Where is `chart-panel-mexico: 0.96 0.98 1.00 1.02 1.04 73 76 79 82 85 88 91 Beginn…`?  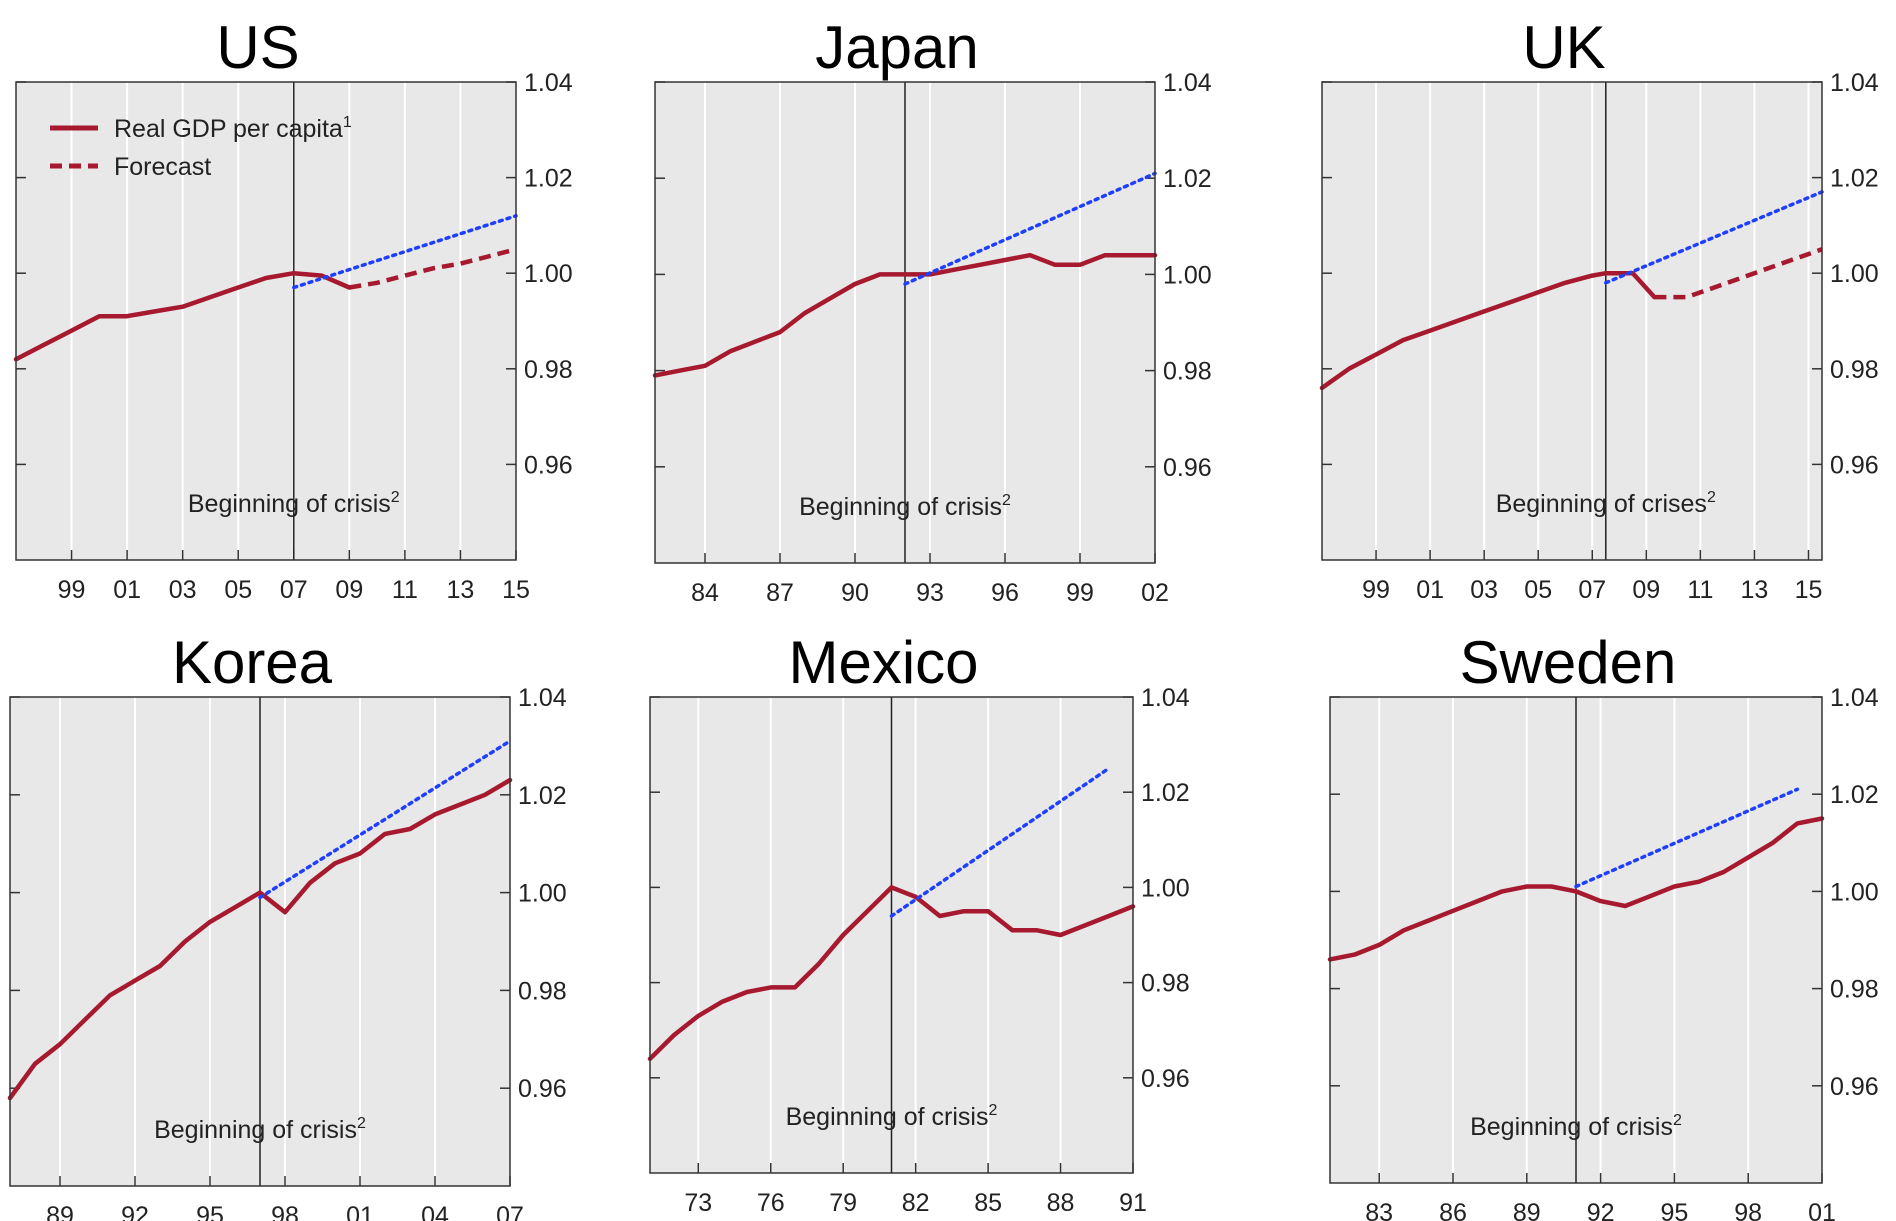 chart-panel-mexico: 0.96 0.98 1.00 1.02 1.04 73 76 79 82 85 88 91 Beginn… is located at coordinates (918, 923).